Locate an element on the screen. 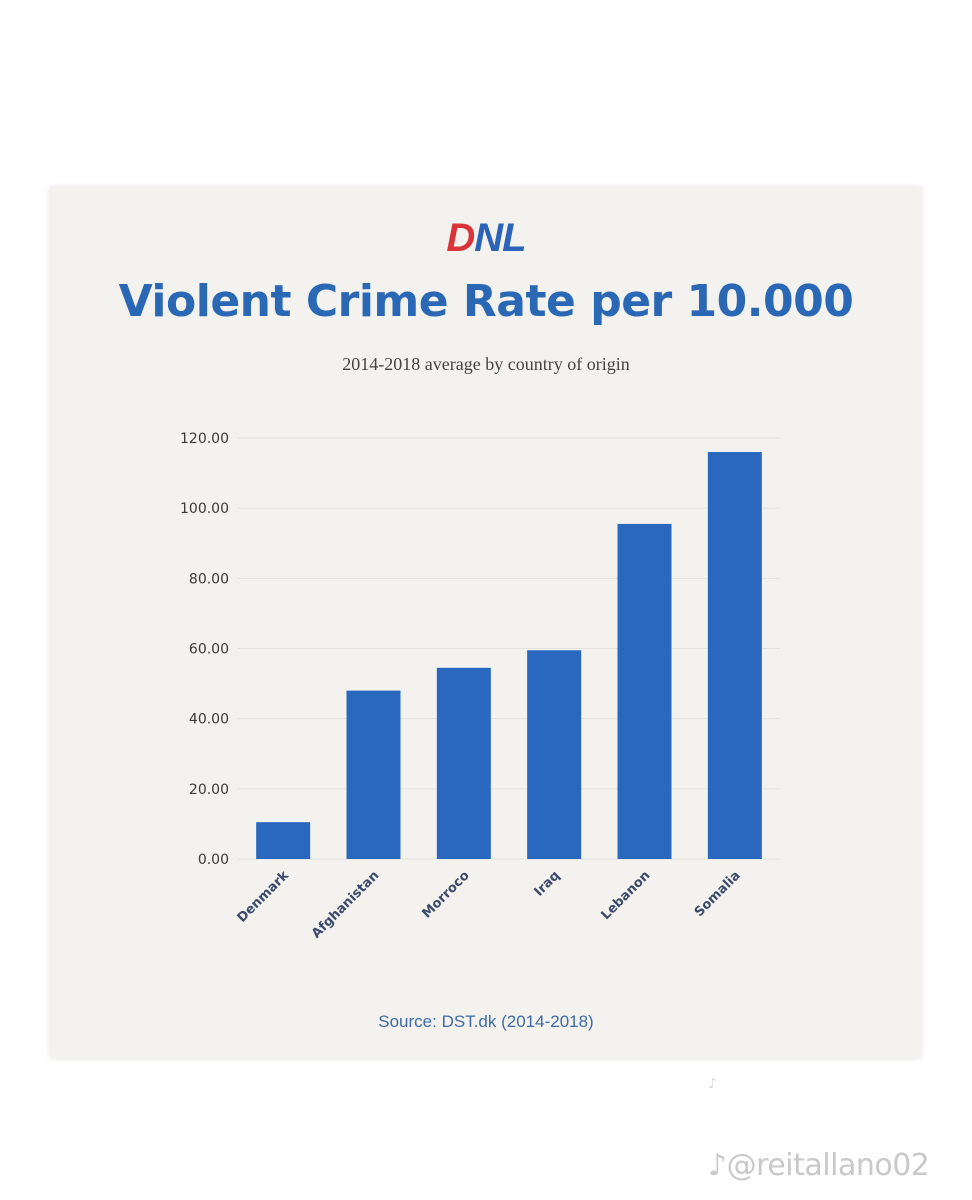 The image size is (972, 1200). x-category-label: Morroco is located at coordinates (445, 894).